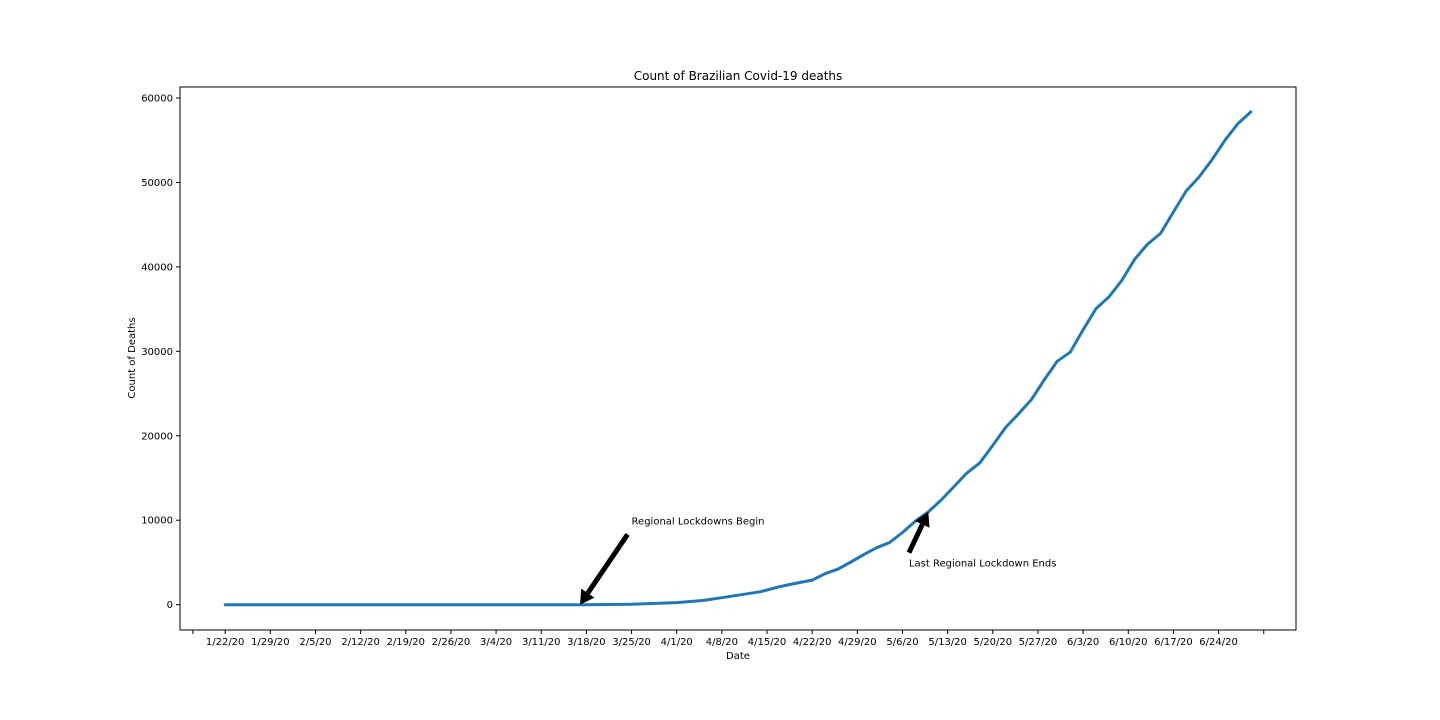 Image resolution: width=1440 pixels, height=720 pixels. Describe the element at coordinates (1038, 642) in the screenshot. I see `x-tick-label: 5/27/20` at that location.